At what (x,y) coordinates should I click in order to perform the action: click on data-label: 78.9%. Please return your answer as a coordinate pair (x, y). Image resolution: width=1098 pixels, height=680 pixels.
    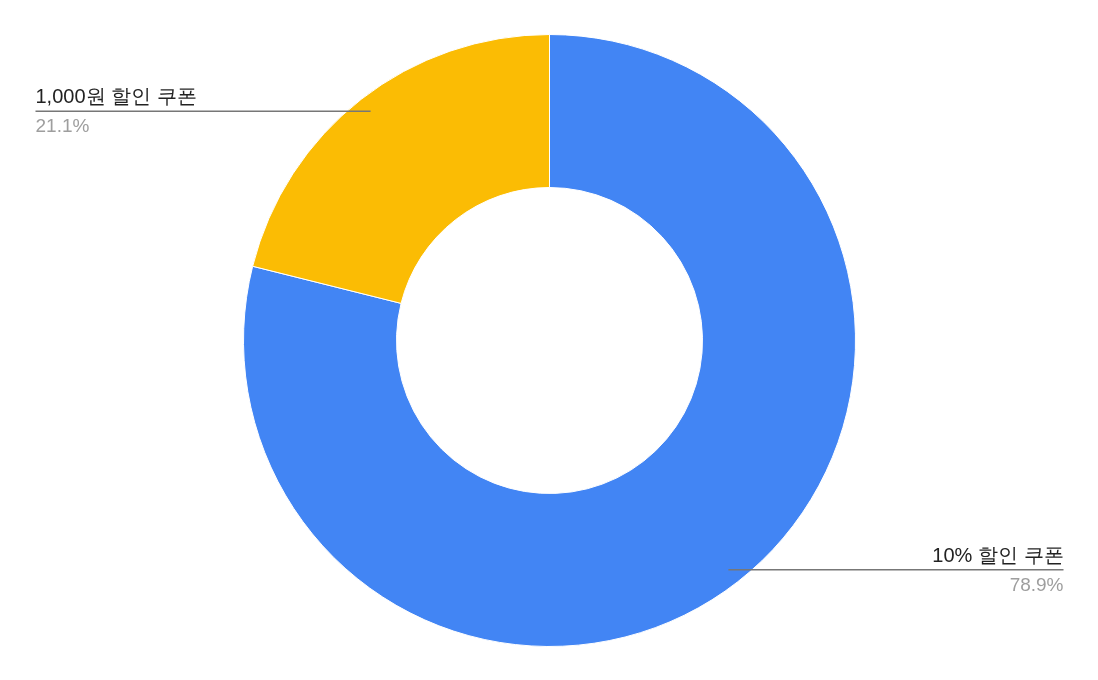
    Looking at the image, I should click on (1036, 584).